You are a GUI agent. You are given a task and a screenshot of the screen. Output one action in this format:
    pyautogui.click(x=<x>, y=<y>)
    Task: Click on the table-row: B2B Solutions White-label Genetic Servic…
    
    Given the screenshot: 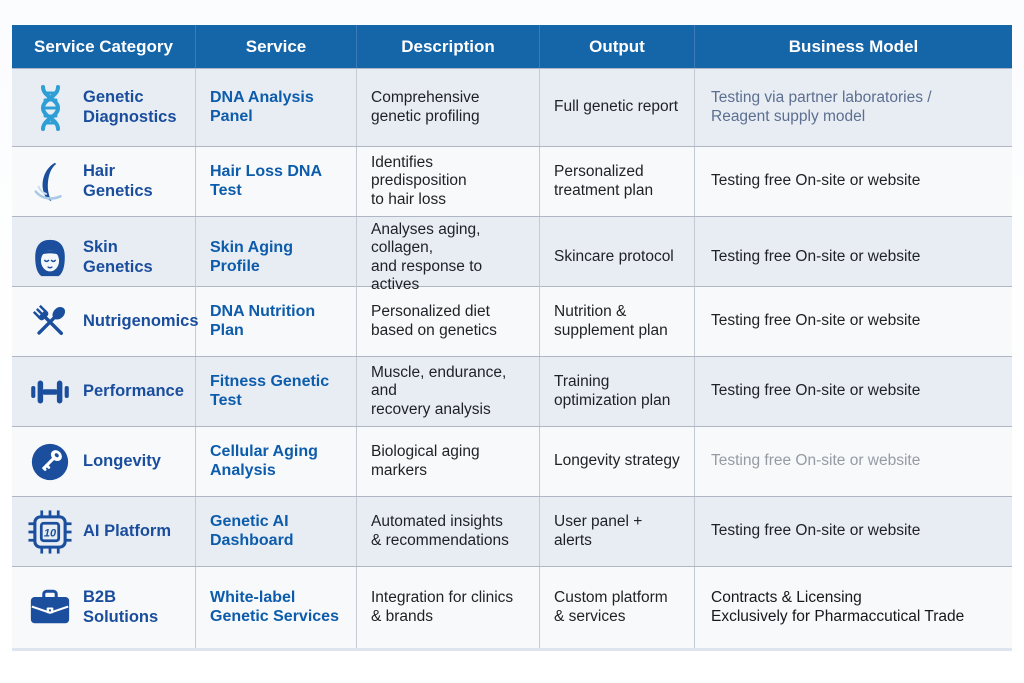 What is the action you would take?
    pyautogui.click(x=512, y=607)
    